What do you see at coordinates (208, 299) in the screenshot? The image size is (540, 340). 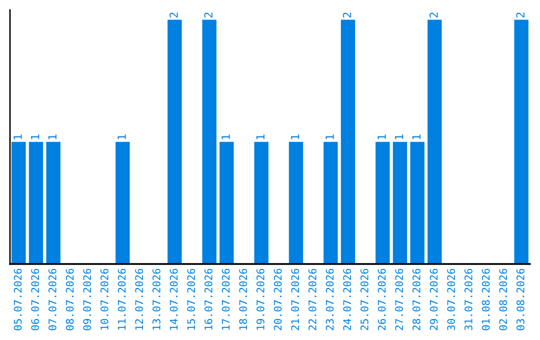 I see `x-tick-label: 16.07.2026` at bounding box center [208, 299].